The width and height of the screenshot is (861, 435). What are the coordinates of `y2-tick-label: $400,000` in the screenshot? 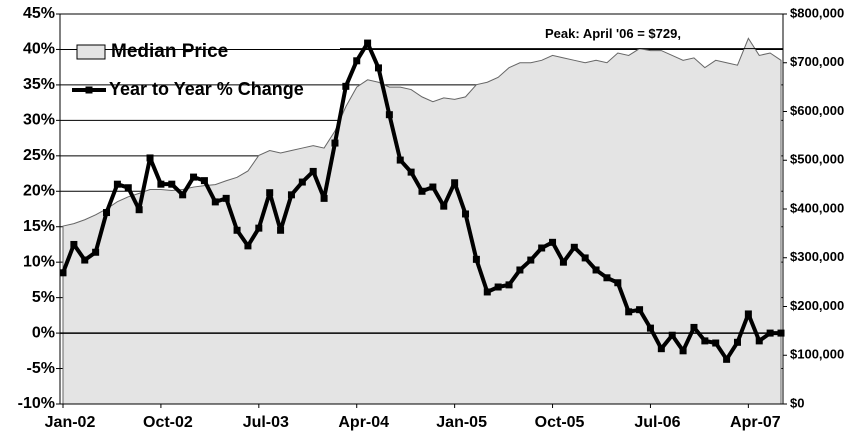 It's located at (817, 207).